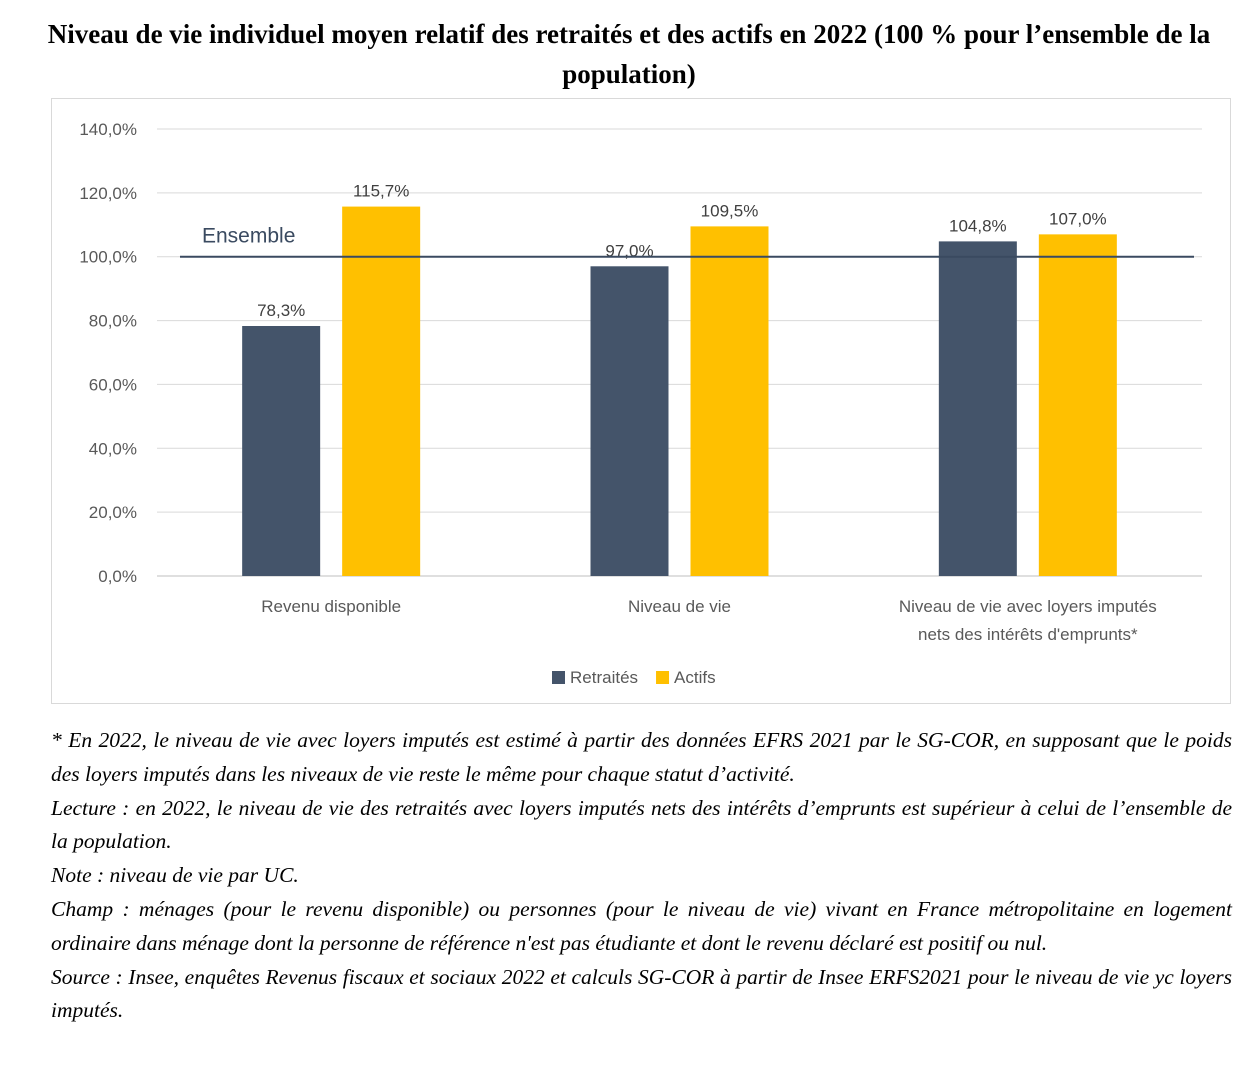  What do you see at coordinates (113, 384) in the screenshot?
I see `y-tick-label: 60,0%` at bounding box center [113, 384].